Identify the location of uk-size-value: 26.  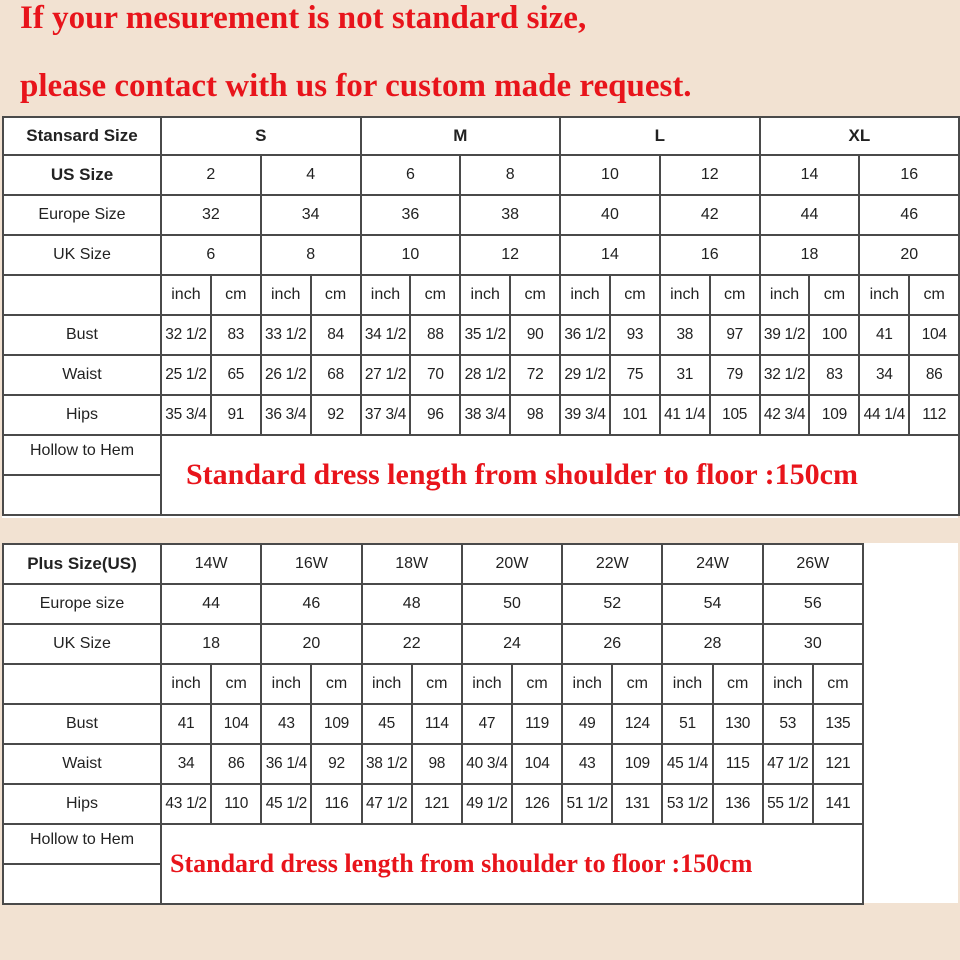
(612, 644).